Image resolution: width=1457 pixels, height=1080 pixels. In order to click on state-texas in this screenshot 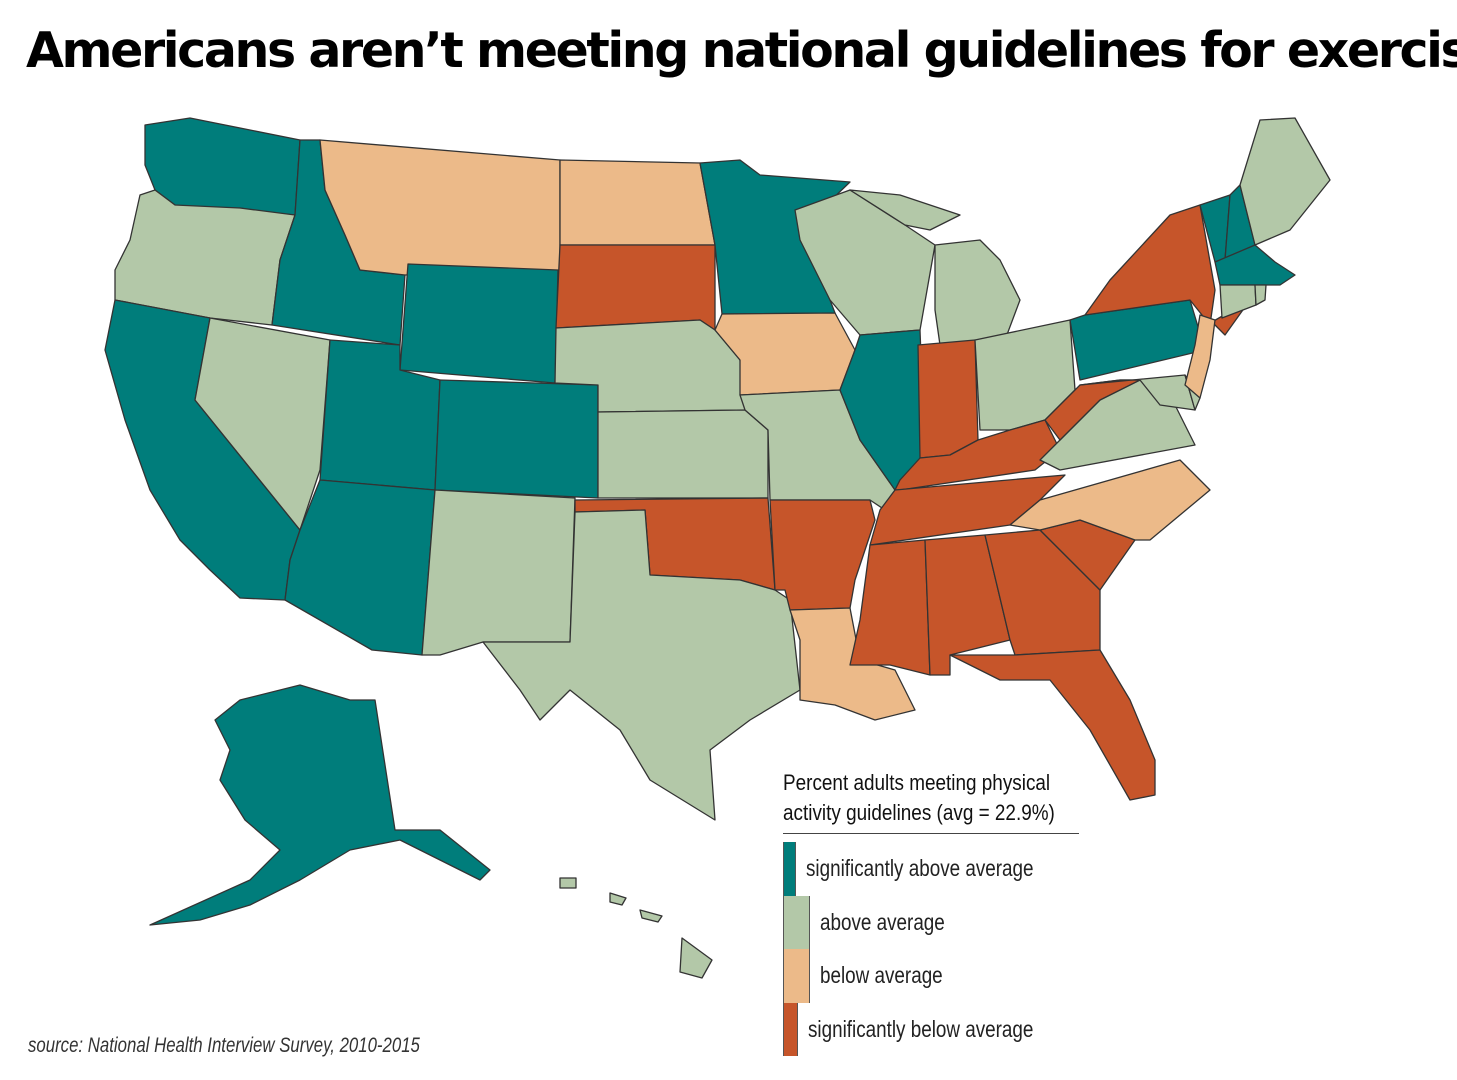, I will do `click(641, 665)`.